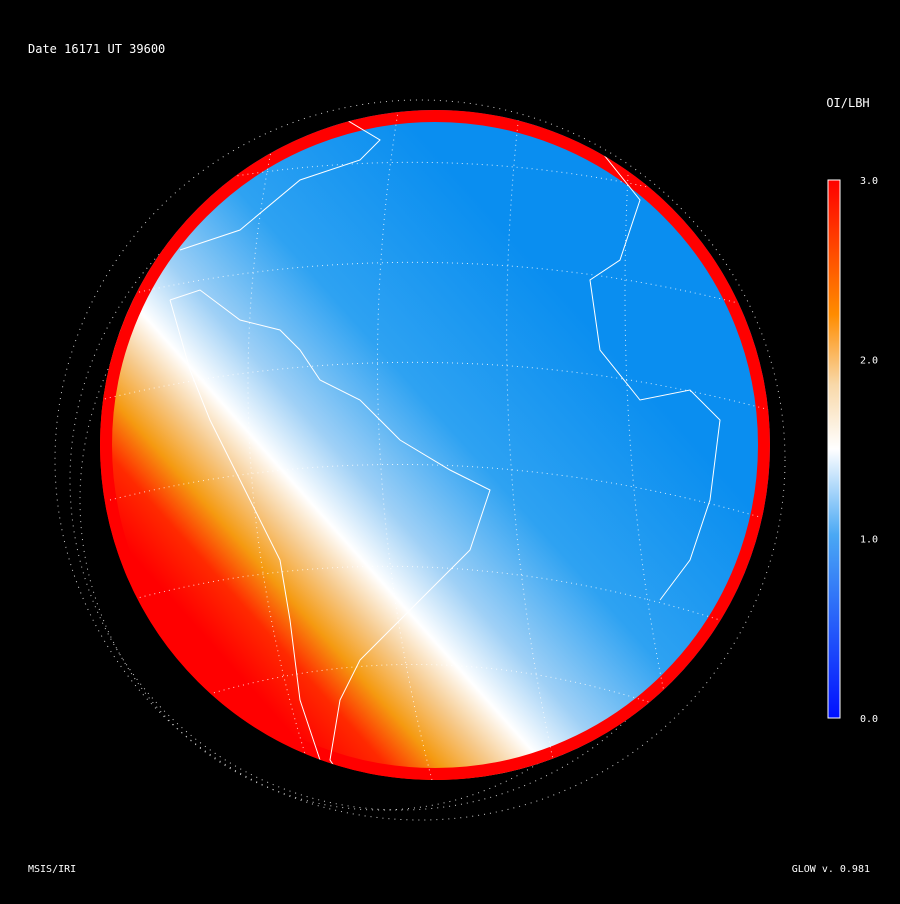 The image size is (900, 904). Describe the element at coordinates (834, 449) in the screenshot. I see `colorbar` at that location.